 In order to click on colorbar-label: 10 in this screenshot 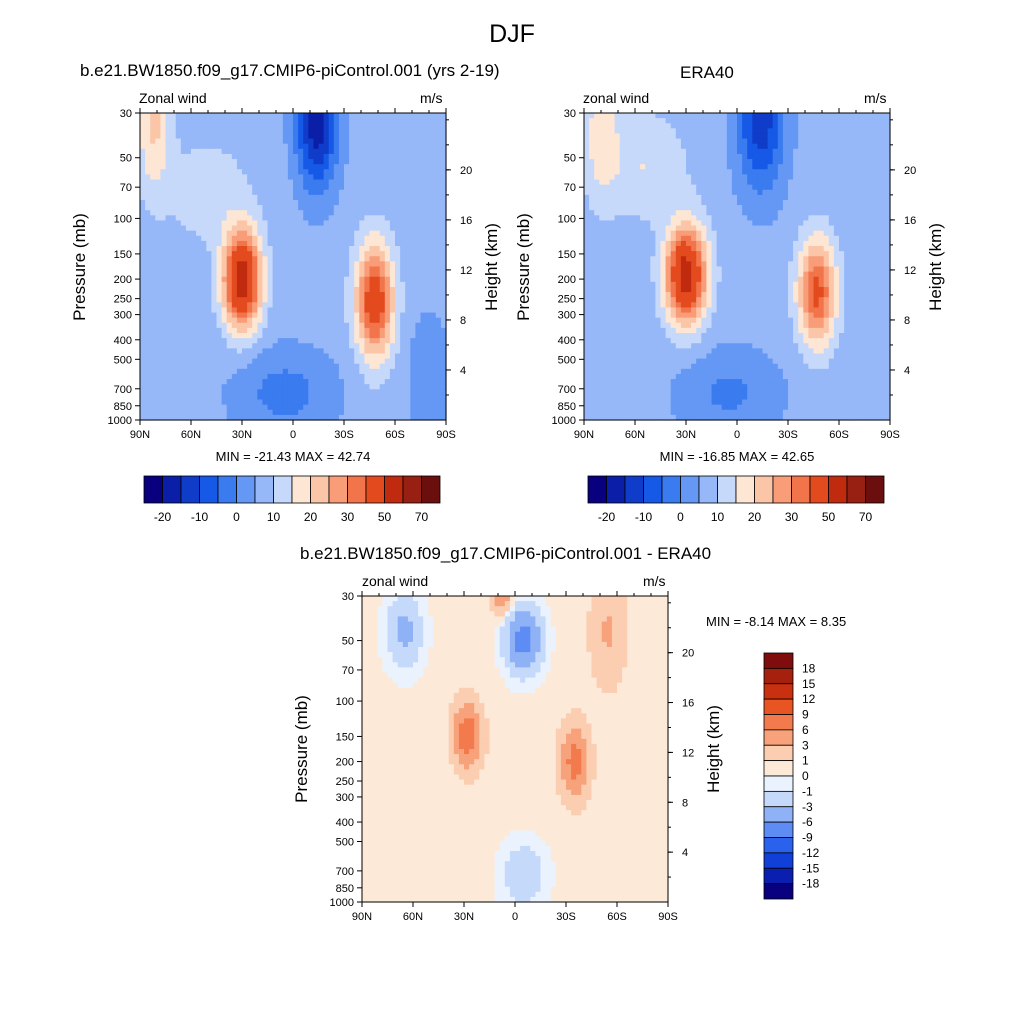, I will do `click(274, 517)`.